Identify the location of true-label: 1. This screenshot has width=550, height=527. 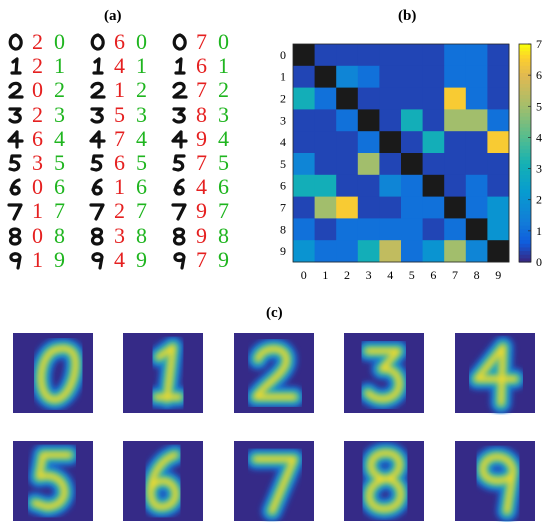
(59, 66).